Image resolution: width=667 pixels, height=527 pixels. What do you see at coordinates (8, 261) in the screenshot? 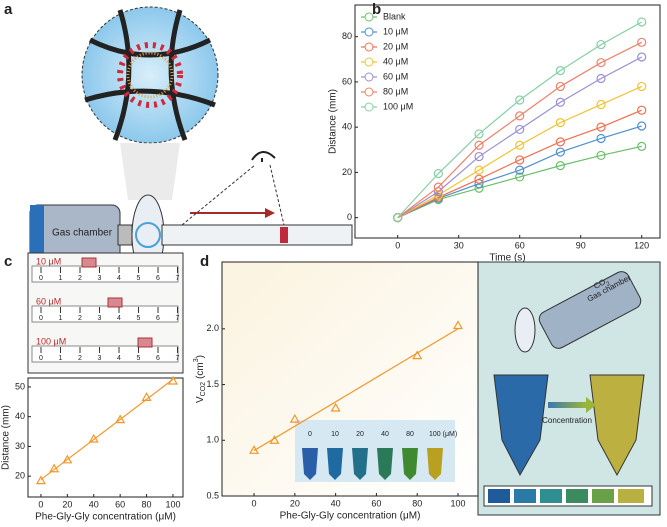
I see `panel-label: c` at bounding box center [8, 261].